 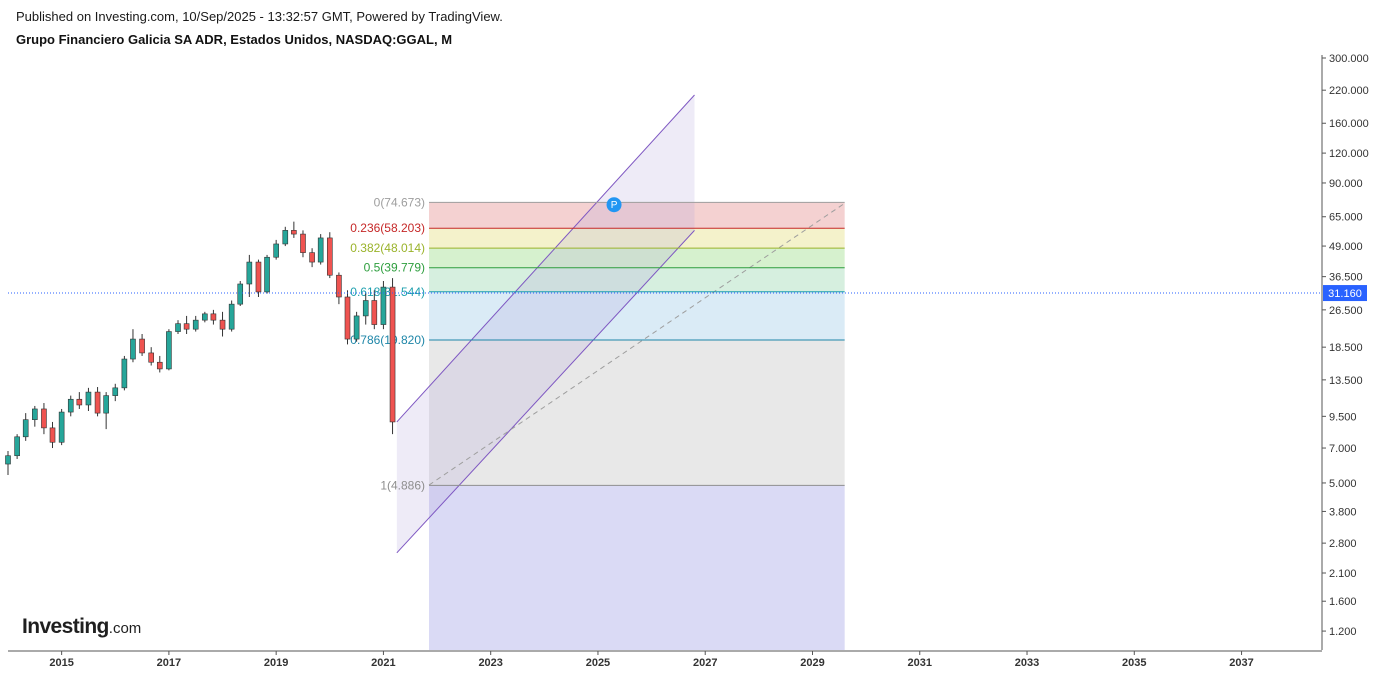 I want to click on y-tick-label: 3.800, so click(x=1343, y=512).